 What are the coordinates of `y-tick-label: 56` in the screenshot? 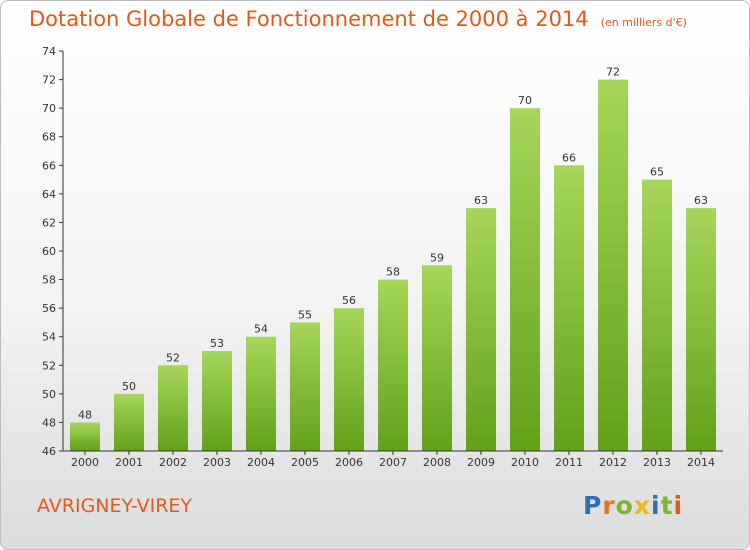 It's located at (49, 308).